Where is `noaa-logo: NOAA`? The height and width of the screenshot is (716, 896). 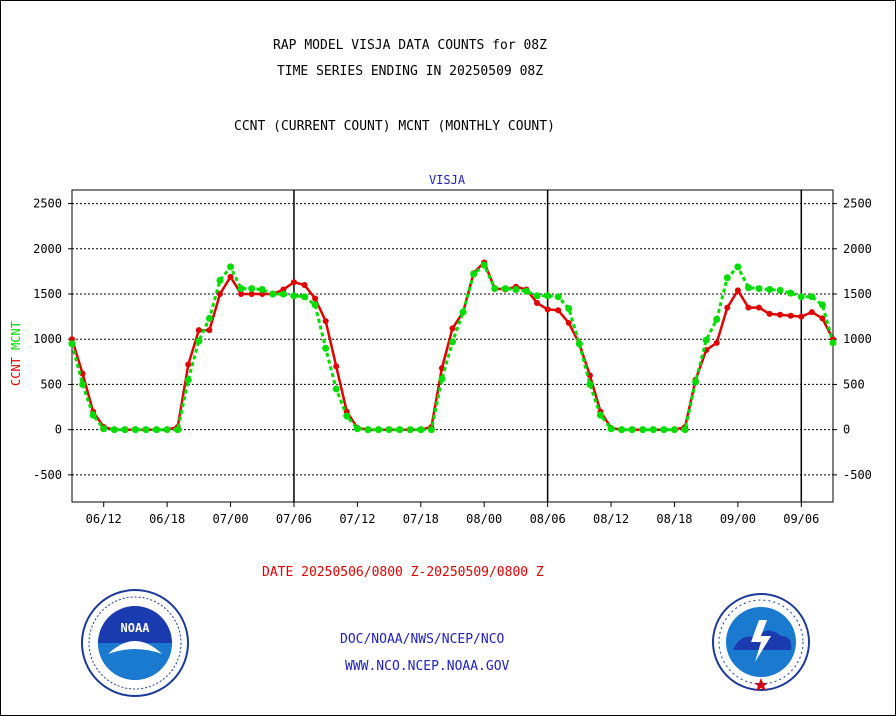
noaa-logo: NOAA is located at coordinates (135, 643).